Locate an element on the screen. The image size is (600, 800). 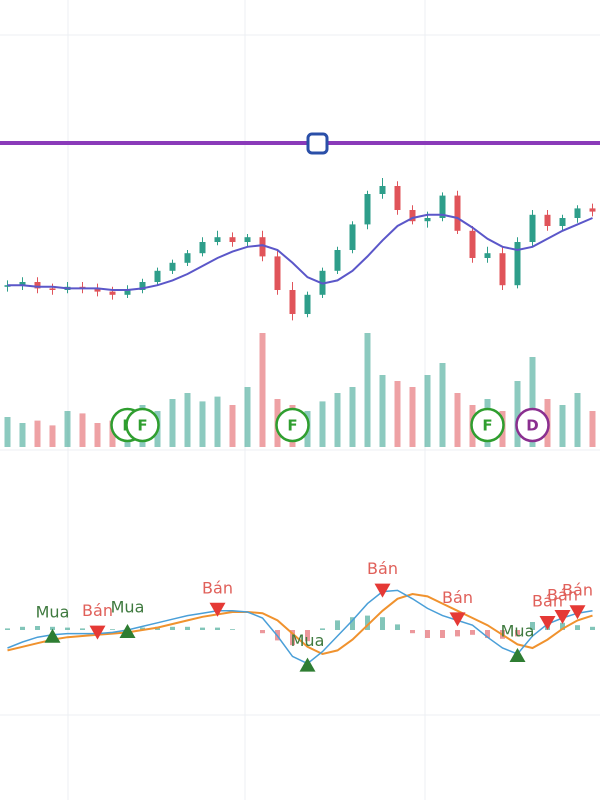
macd-line is located at coordinates (300, 627).